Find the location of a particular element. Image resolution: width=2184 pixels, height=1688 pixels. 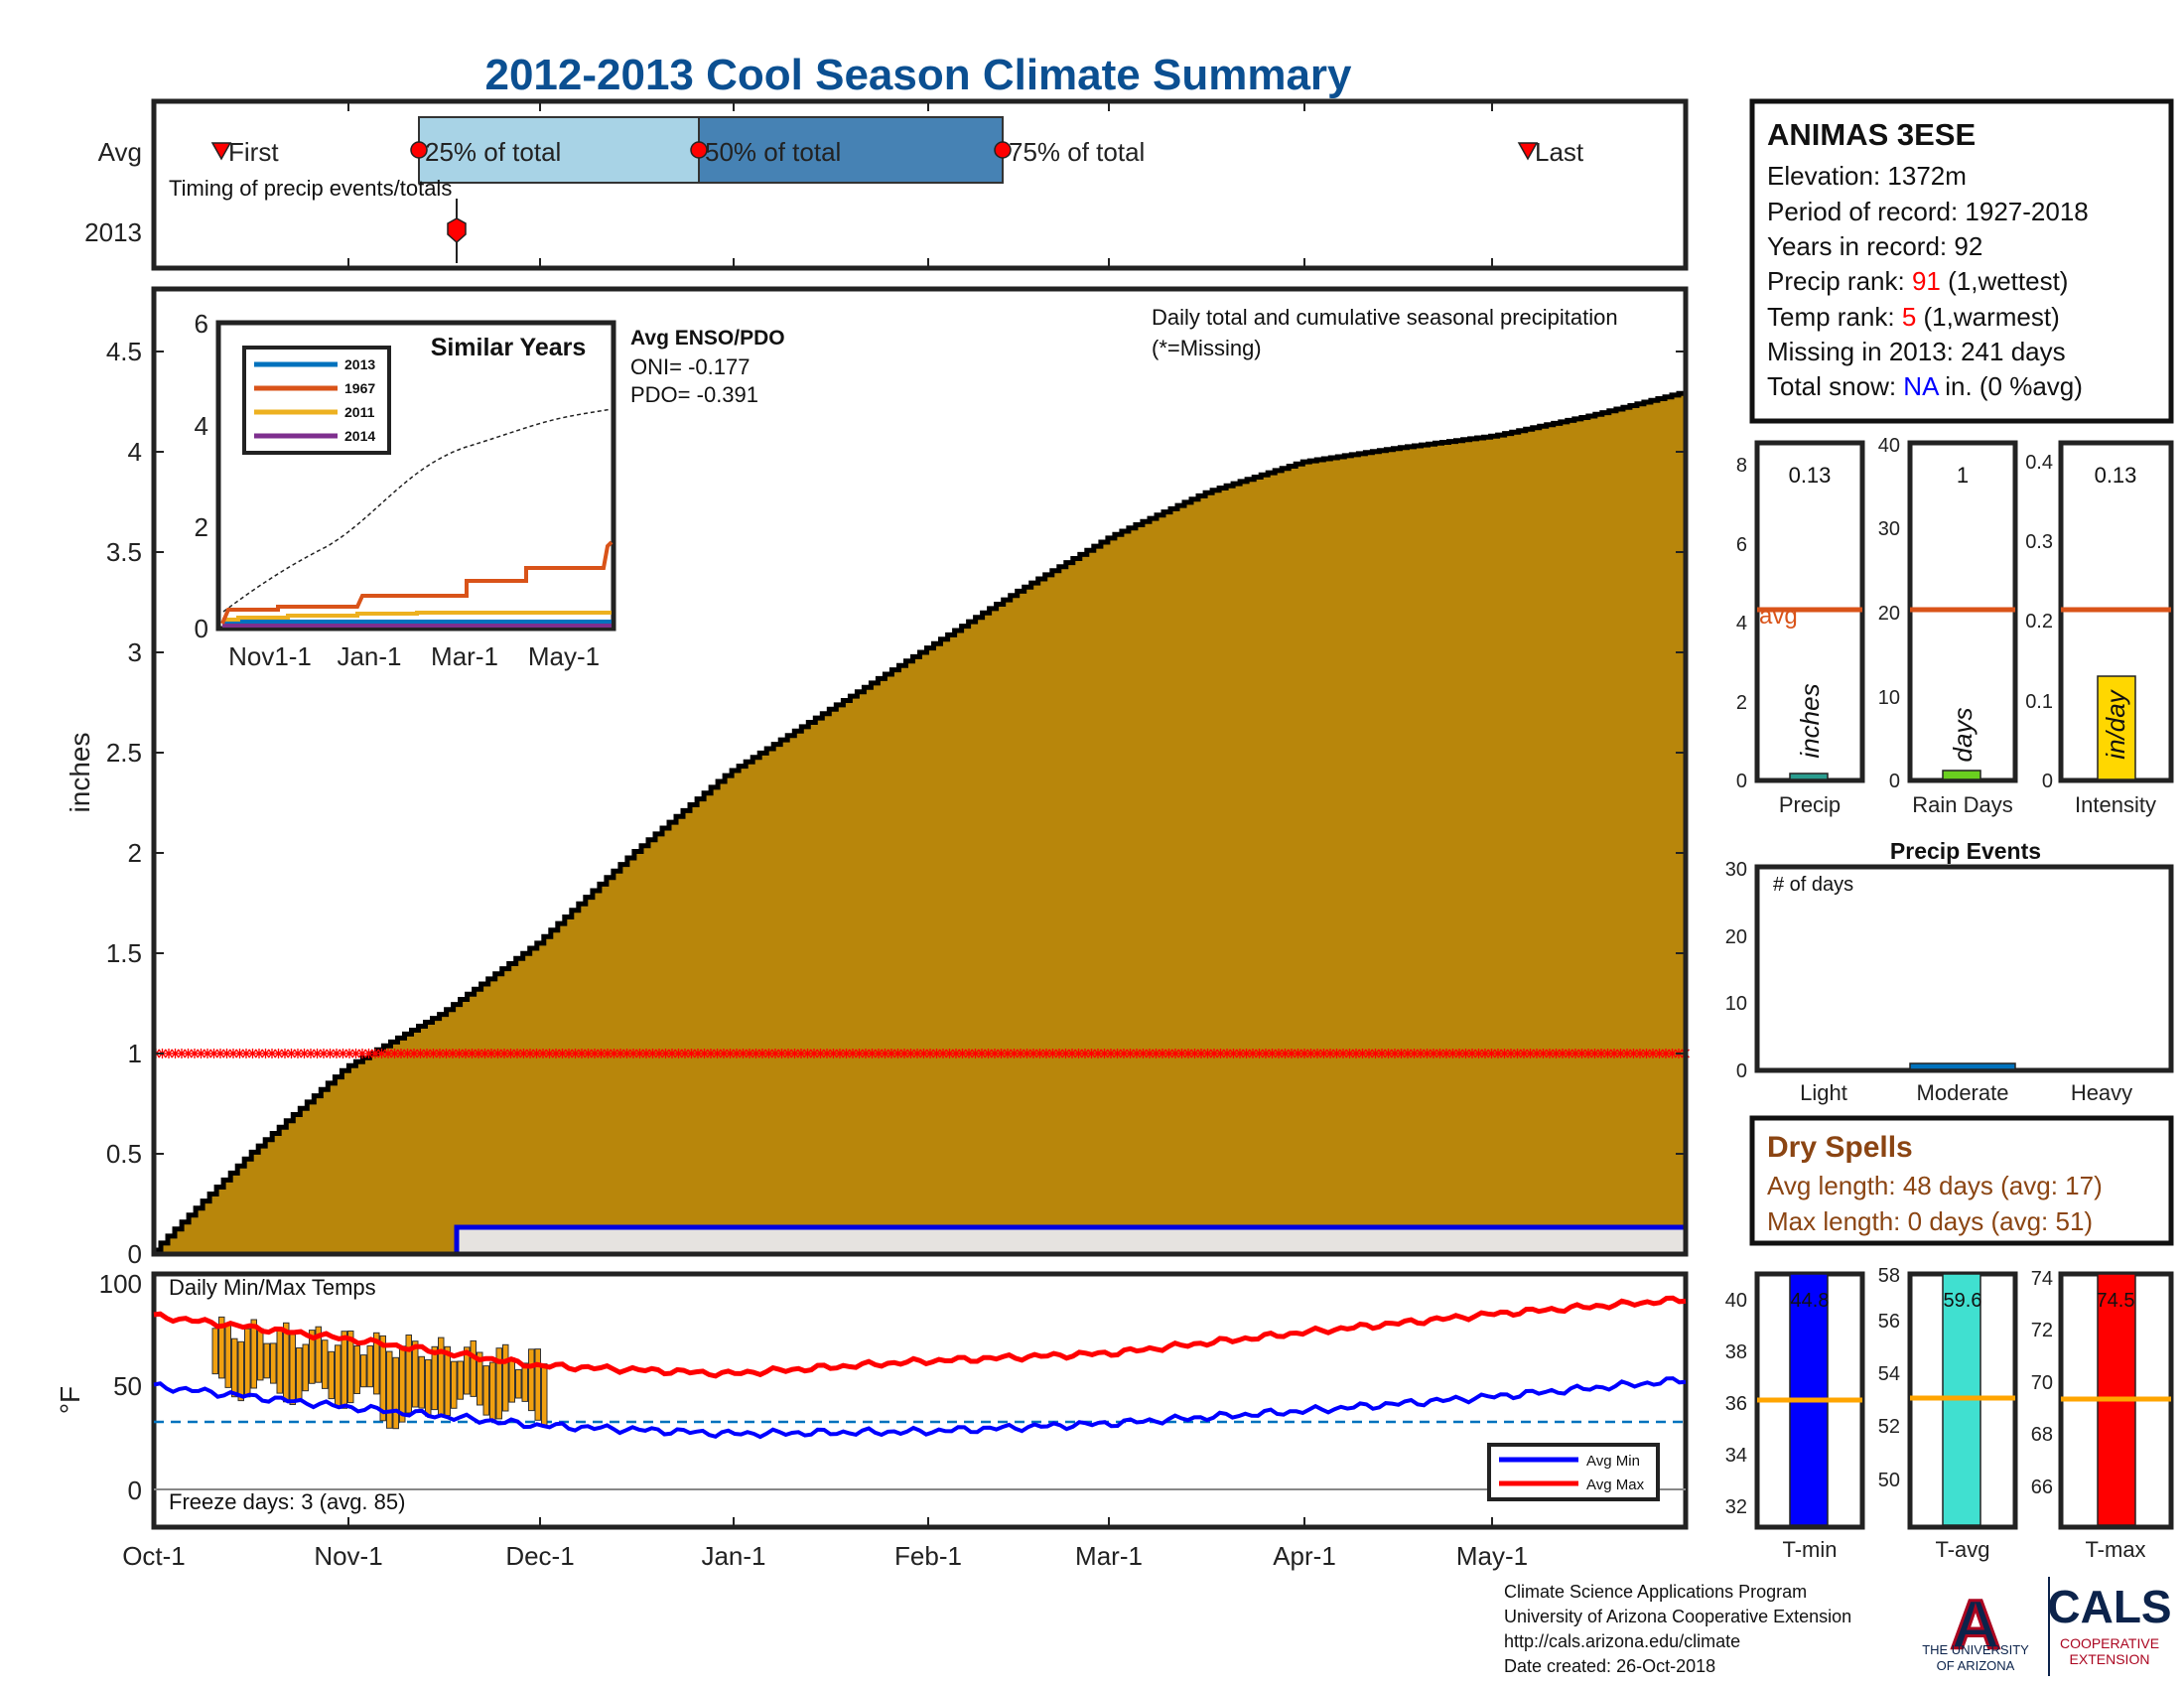

raindays-bar-panel: 1 days 0 10 20 30 40 Rain Days is located at coordinates (1948, 626).